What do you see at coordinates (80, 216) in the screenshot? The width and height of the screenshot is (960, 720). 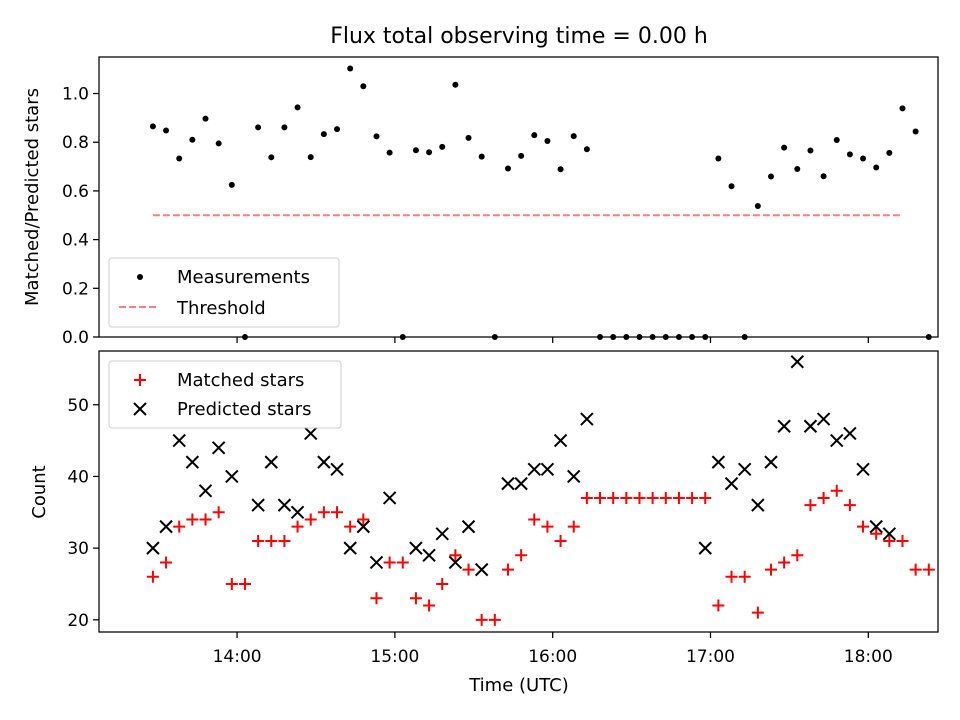 I see `top-y-ticks: 0.0 0.2 0.4 0.6 0.8 1.0` at bounding box center [80, 216].